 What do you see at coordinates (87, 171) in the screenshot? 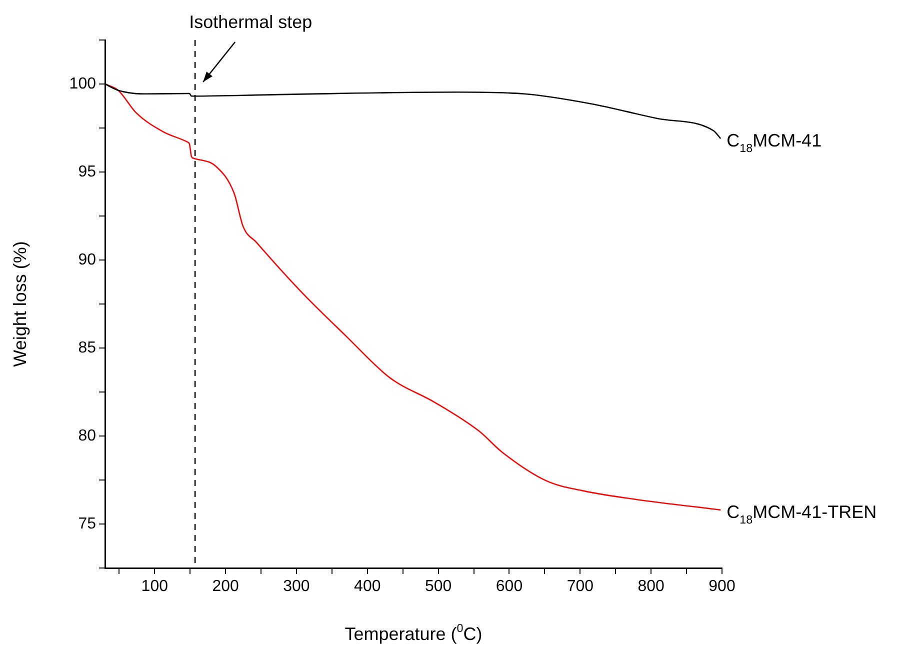
I see `y-tick-label: 95` at bounding box center [87, 171].